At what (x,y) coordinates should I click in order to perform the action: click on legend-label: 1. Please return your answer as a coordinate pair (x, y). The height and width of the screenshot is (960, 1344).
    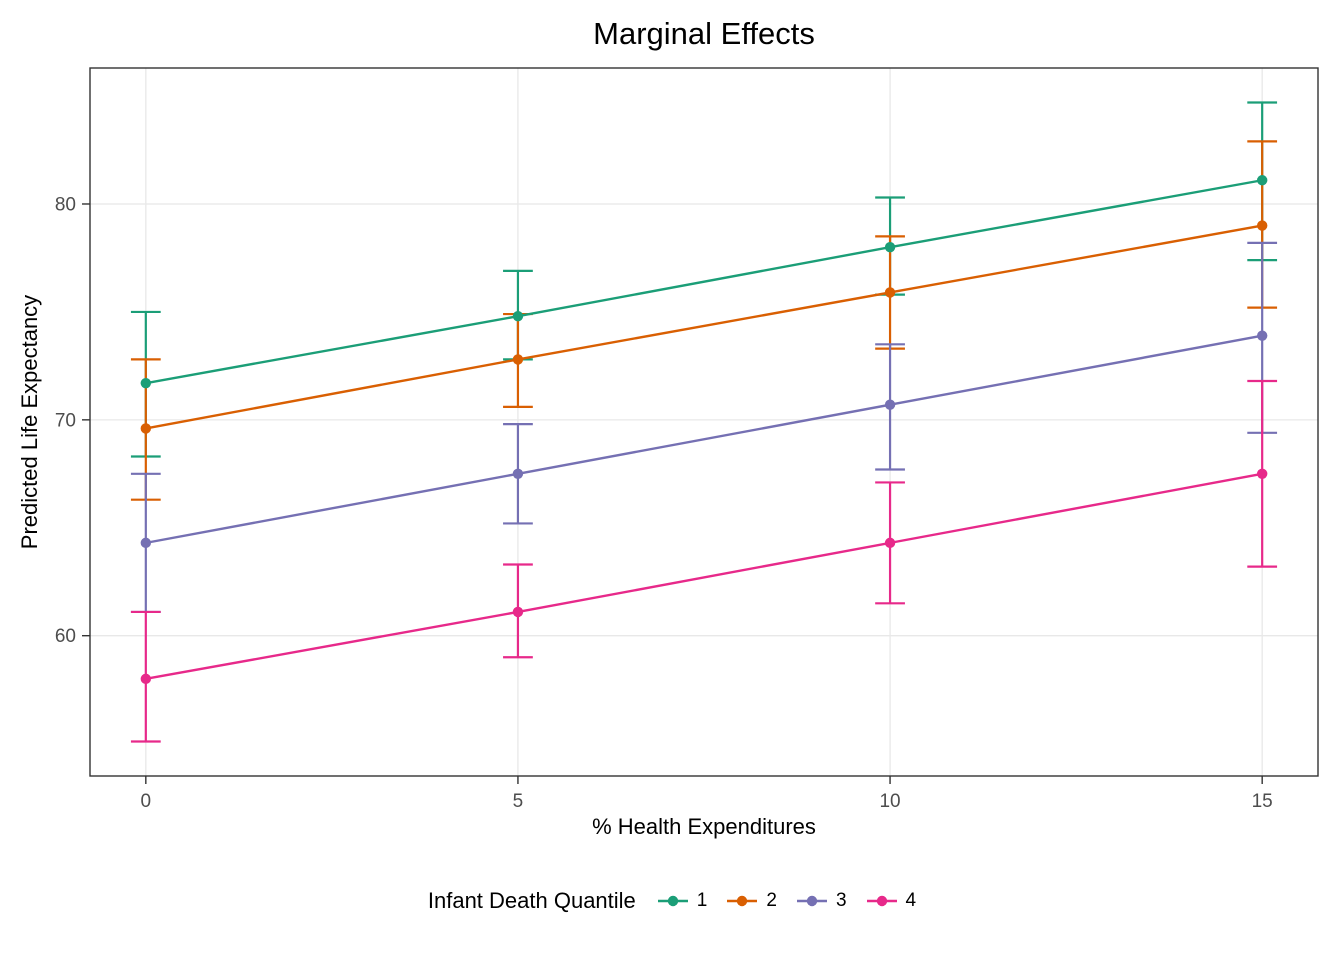
    Looking at the image, I should click on (702, 900).